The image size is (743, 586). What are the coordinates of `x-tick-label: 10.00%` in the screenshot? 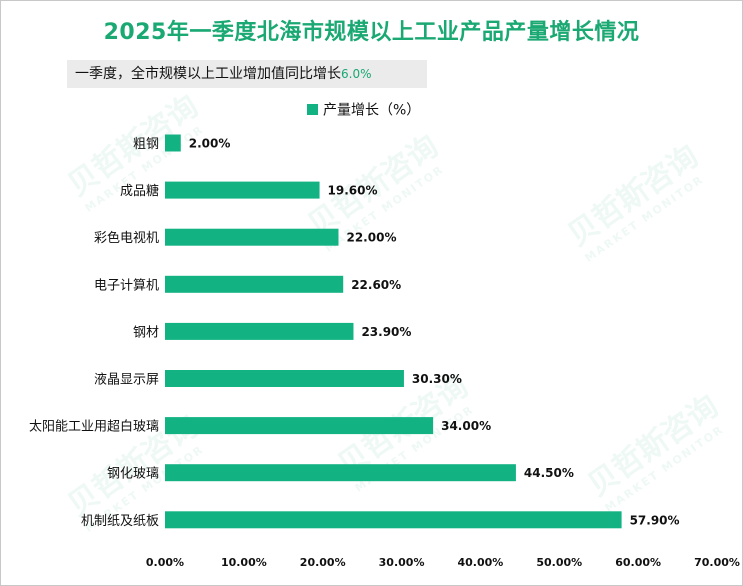 It's located at (244, 562).